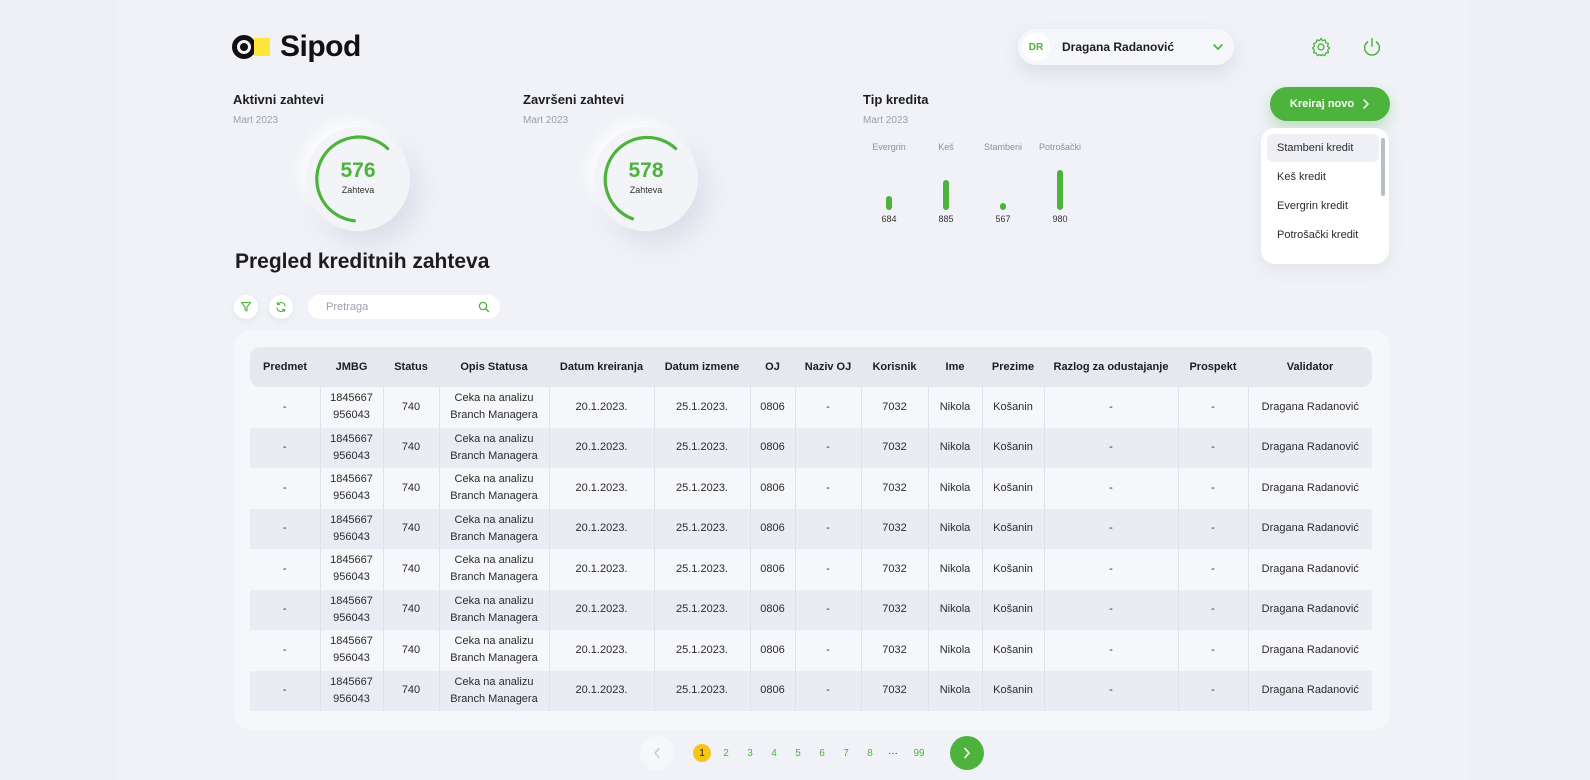  Describe the element at coordinates (1111, 367) in the screenshot. I see `column-header: Razlog za odustajanje` at that location.